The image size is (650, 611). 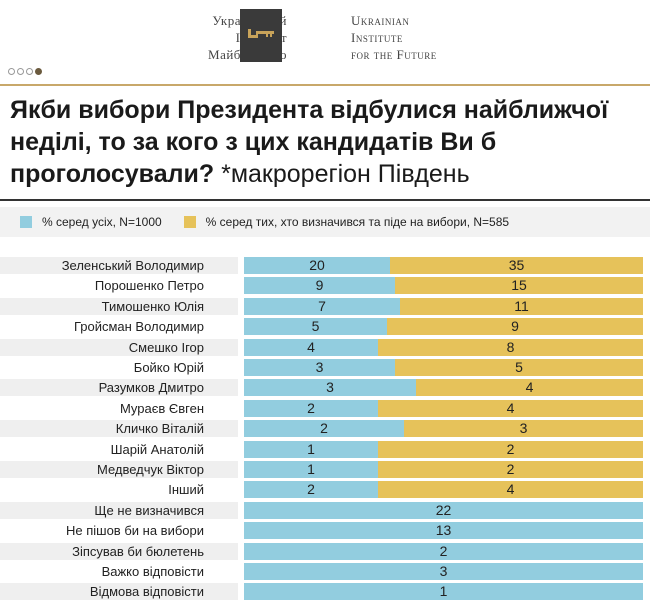 What do you see at coordinates (134, 531) in the screenshot?
I see `category-label: Не пішов би на вибори` at bounding box center [134, 531].